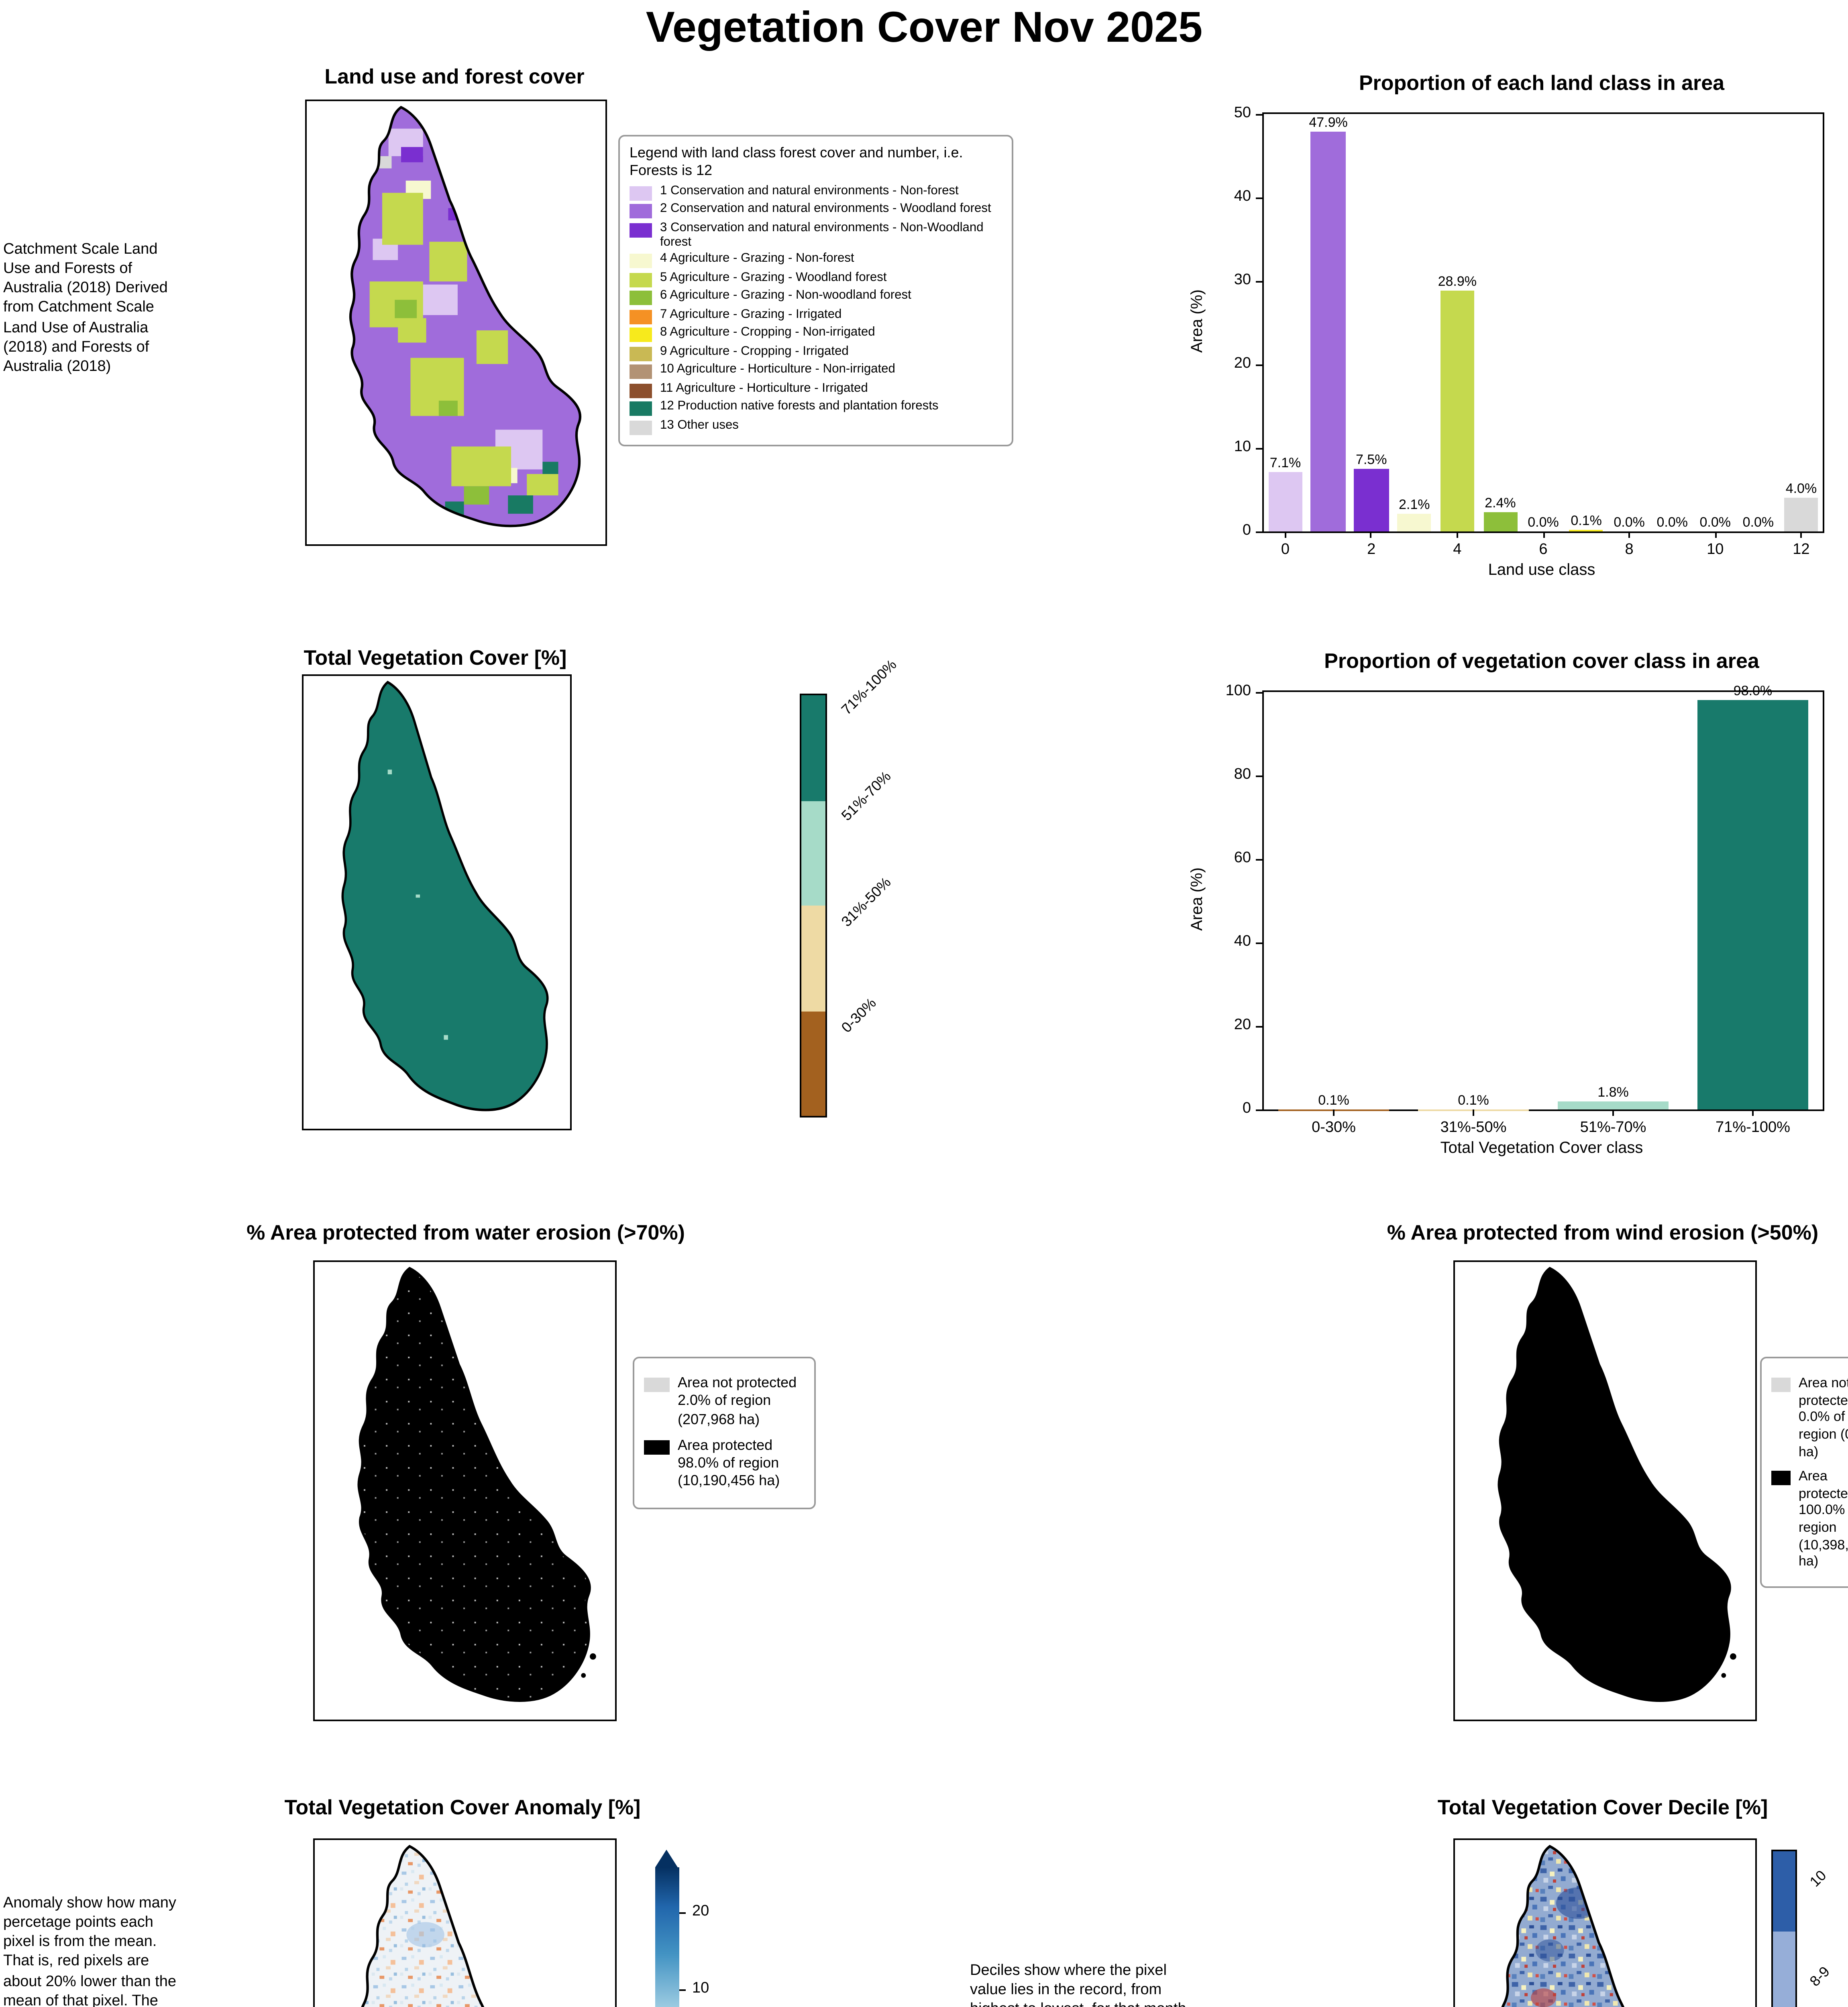 Image resolution: width=1848 pixels, height=2007 pixels. Describe the element at coordinates (1613, 1128) in the screenshot. I see `x-axis-tick-label: 51%-70%` at that location.